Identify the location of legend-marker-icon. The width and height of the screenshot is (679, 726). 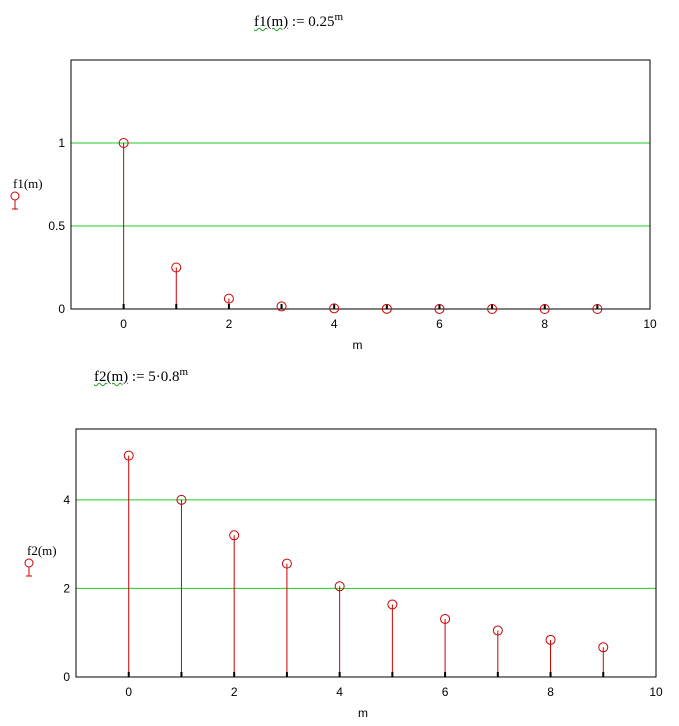
(29, 563).